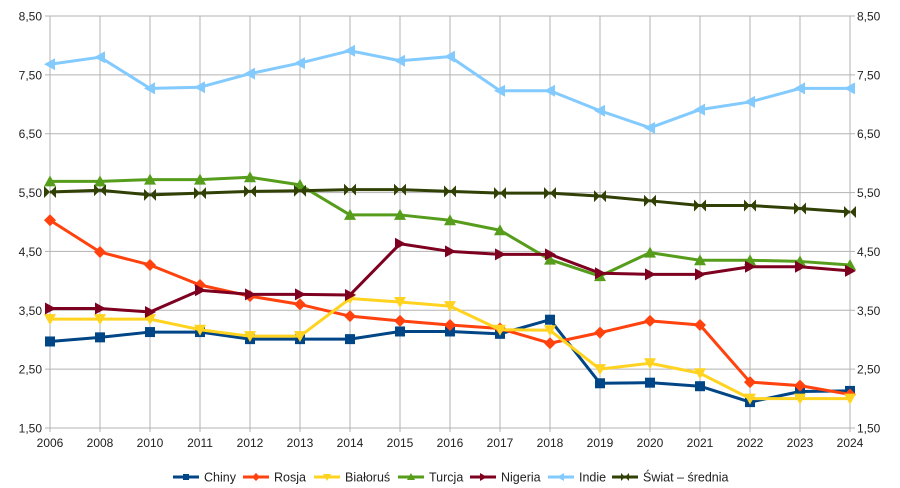 This screenshot has width=900, height=488. Describe the element at coordinates (31, 370) in the screenshot. I see `y-tick-label-left: 2,50` at that location.